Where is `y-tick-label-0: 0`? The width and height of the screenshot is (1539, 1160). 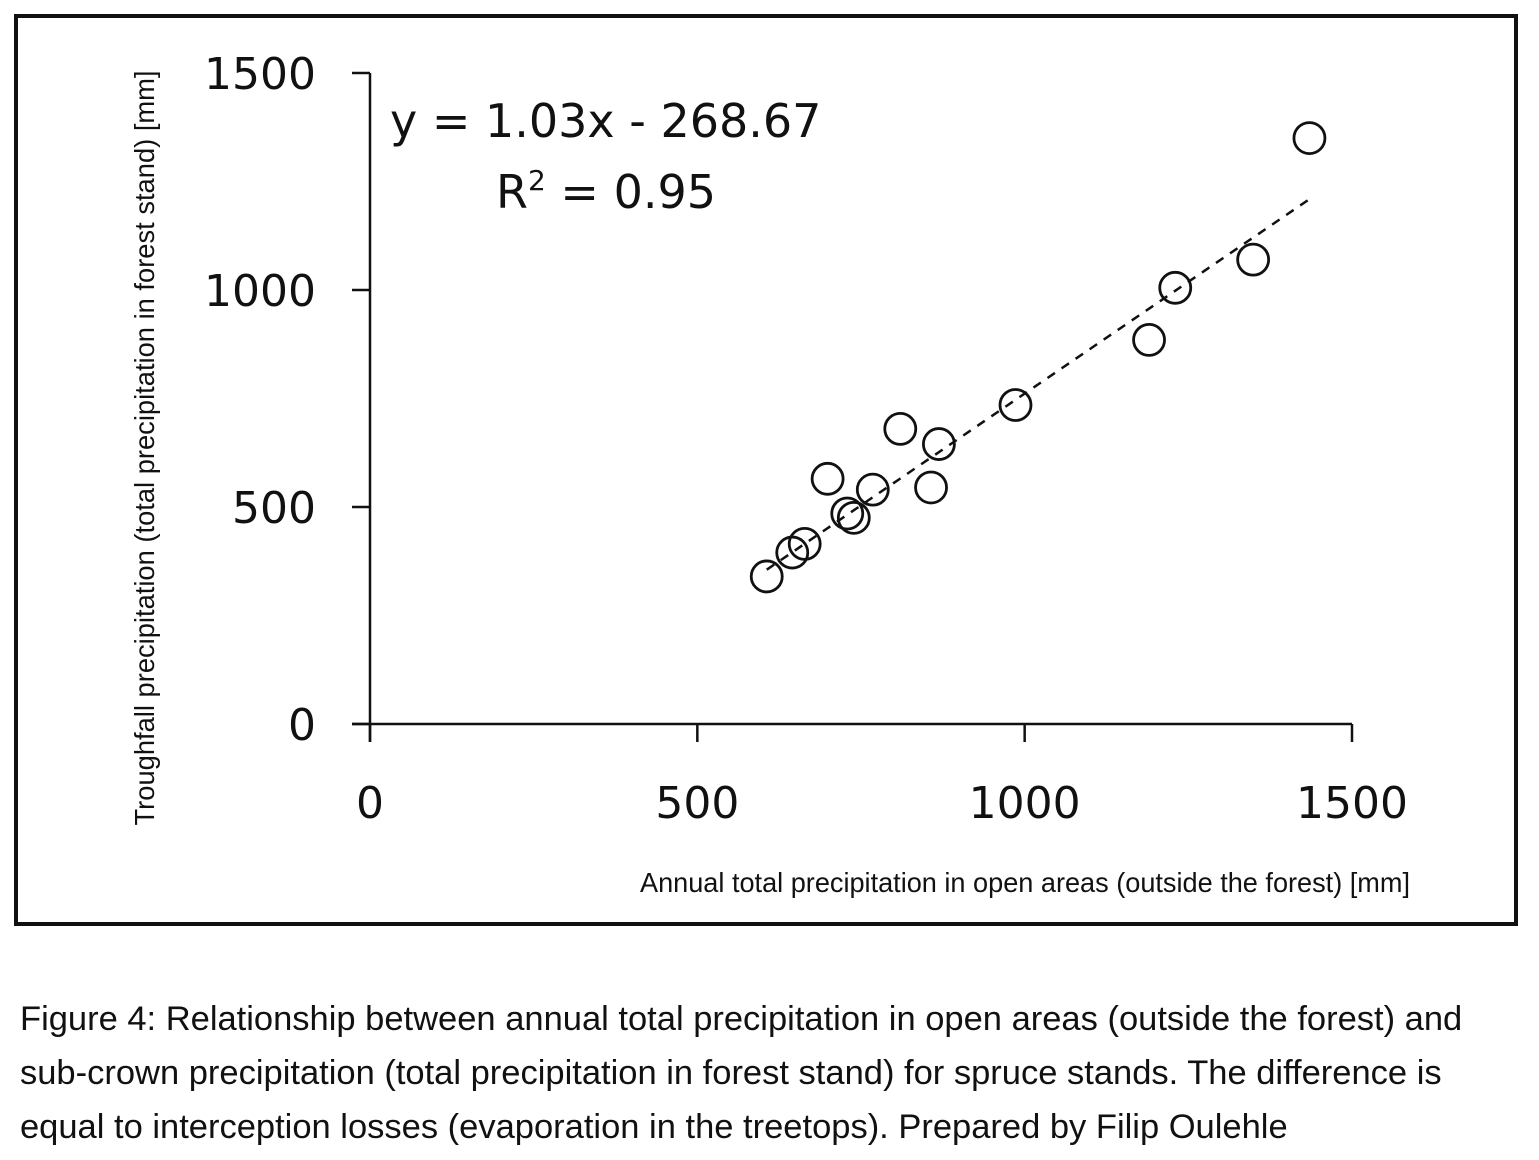
y-tick-label-0: 0 is located at coordinates (302, 725).